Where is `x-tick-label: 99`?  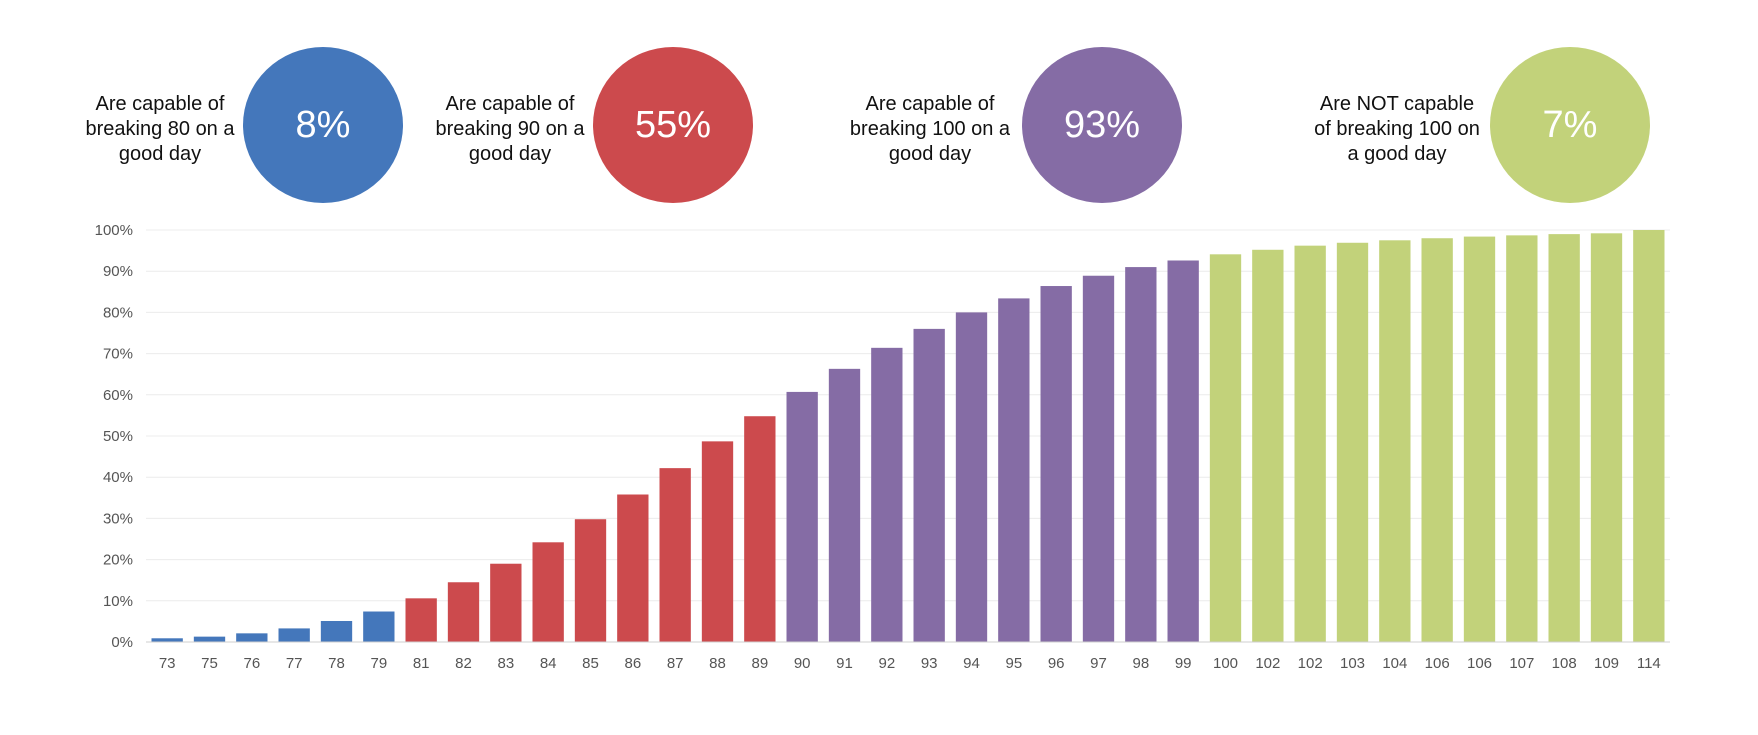
x-tick-label: 99 is located at coordinates (1183, 663).